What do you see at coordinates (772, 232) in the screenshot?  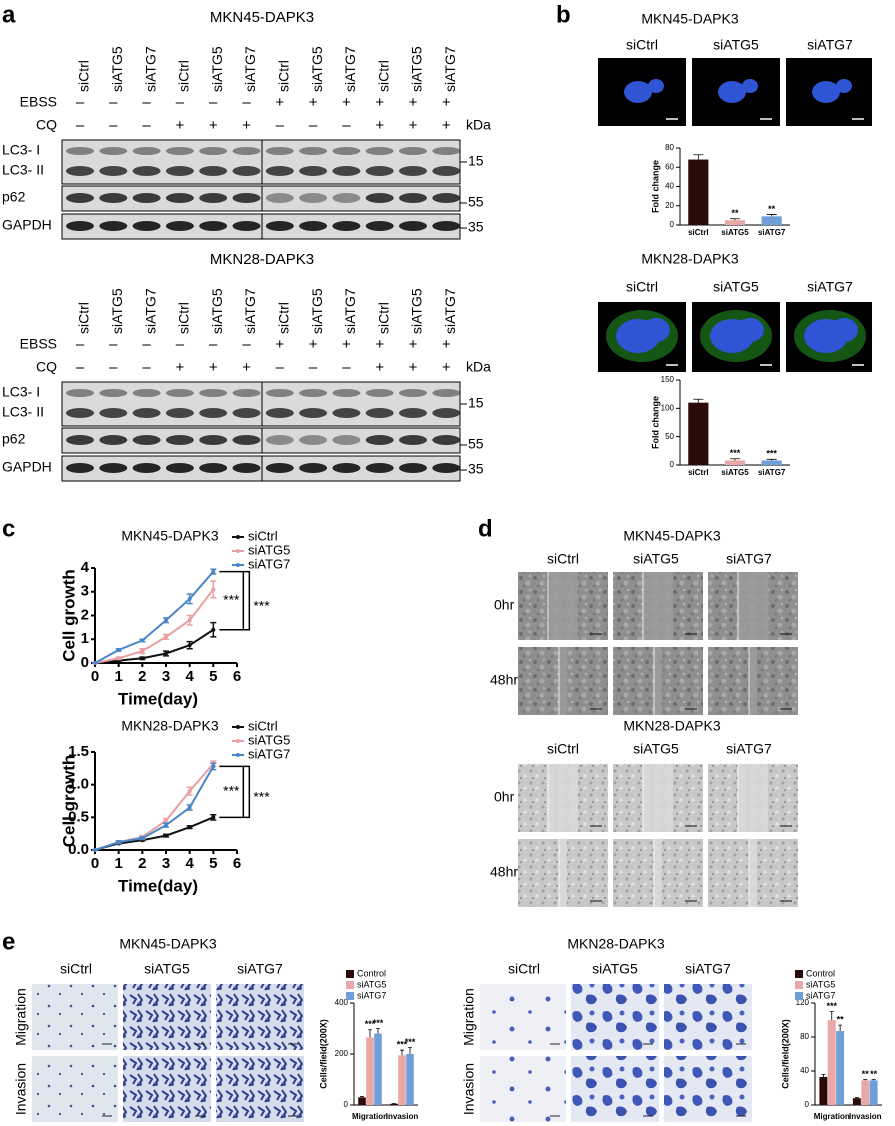 I see `x-tick-label: siATG7` at bounding box center [772, 232].